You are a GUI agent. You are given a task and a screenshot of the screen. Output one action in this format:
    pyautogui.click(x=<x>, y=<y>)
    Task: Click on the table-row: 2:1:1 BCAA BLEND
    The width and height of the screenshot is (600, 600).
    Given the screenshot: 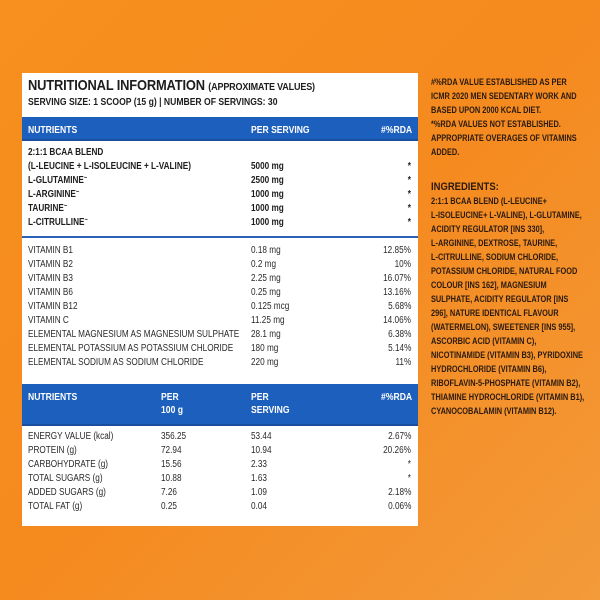 What is the action you would take?
    pyautogui.click(x=220, y=153)
    